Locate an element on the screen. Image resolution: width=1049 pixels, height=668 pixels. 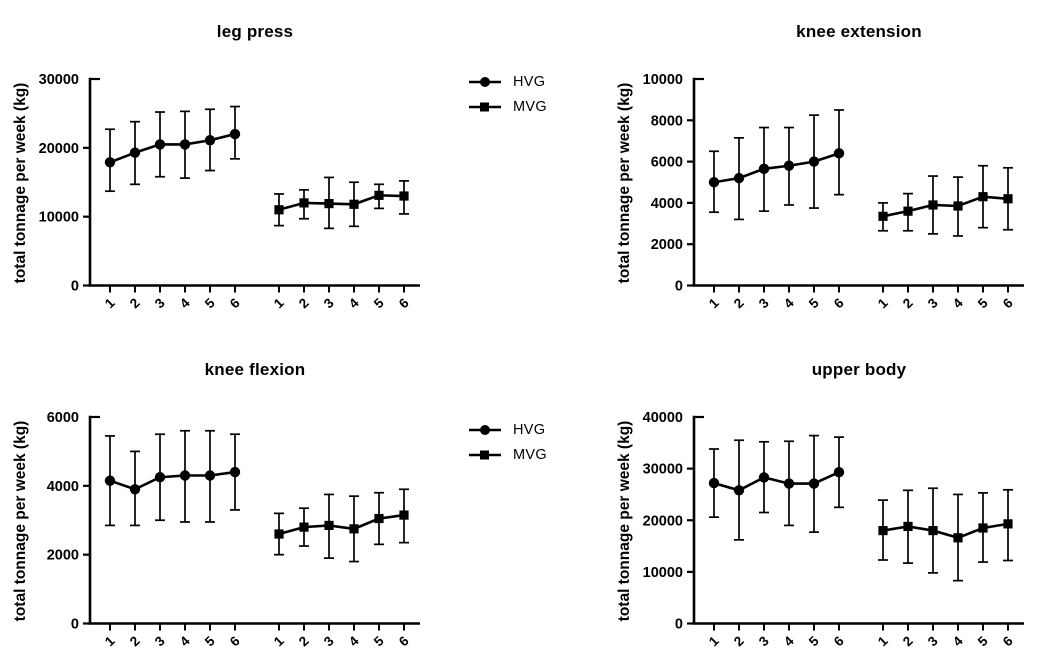
y-tick-label: 4000 is located at coordinates (667, 204).